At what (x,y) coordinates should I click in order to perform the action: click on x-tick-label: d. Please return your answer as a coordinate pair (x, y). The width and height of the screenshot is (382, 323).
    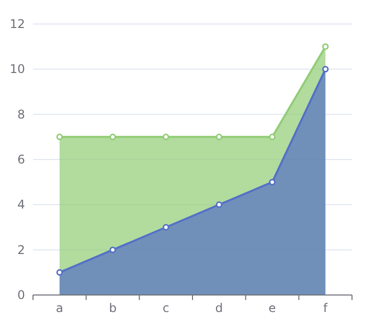
    Looking at the image, I should click on (219, 308).